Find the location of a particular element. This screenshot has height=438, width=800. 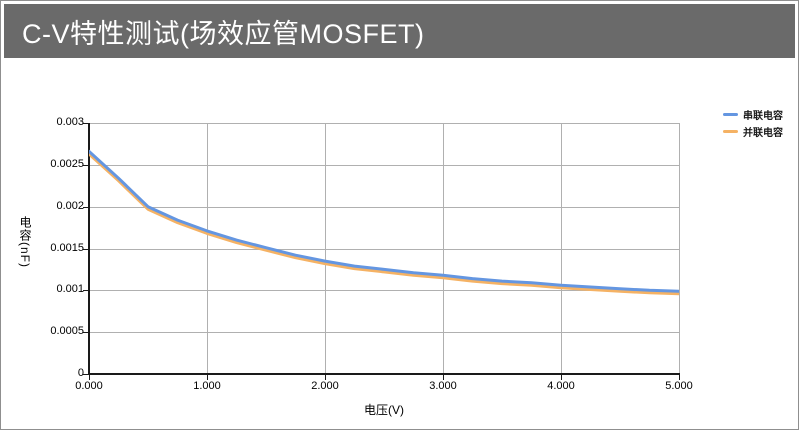

title-bar: C-V特性测试(场效应管MOSFET) is located at coordinates (399, 31).